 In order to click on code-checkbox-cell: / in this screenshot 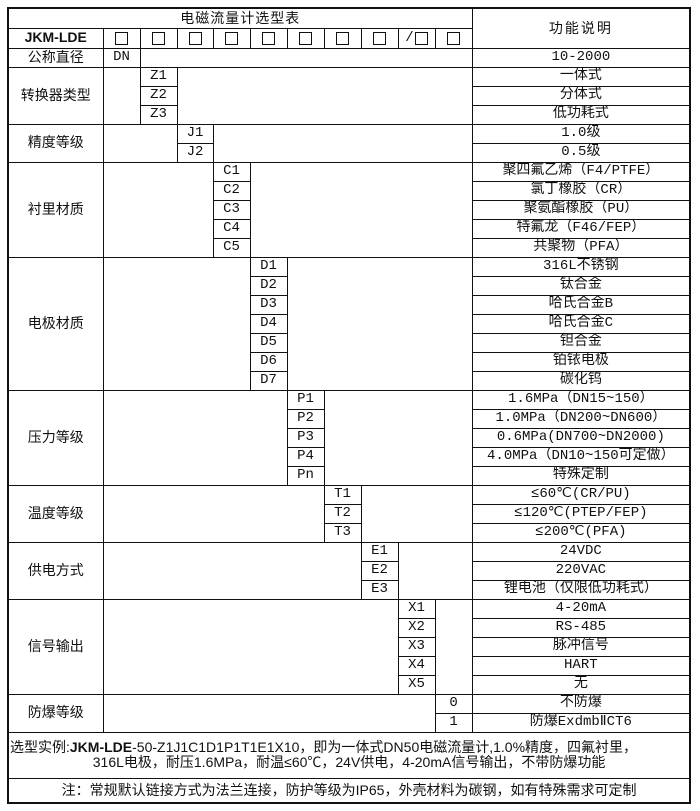, I will do `click(416, 38)`.